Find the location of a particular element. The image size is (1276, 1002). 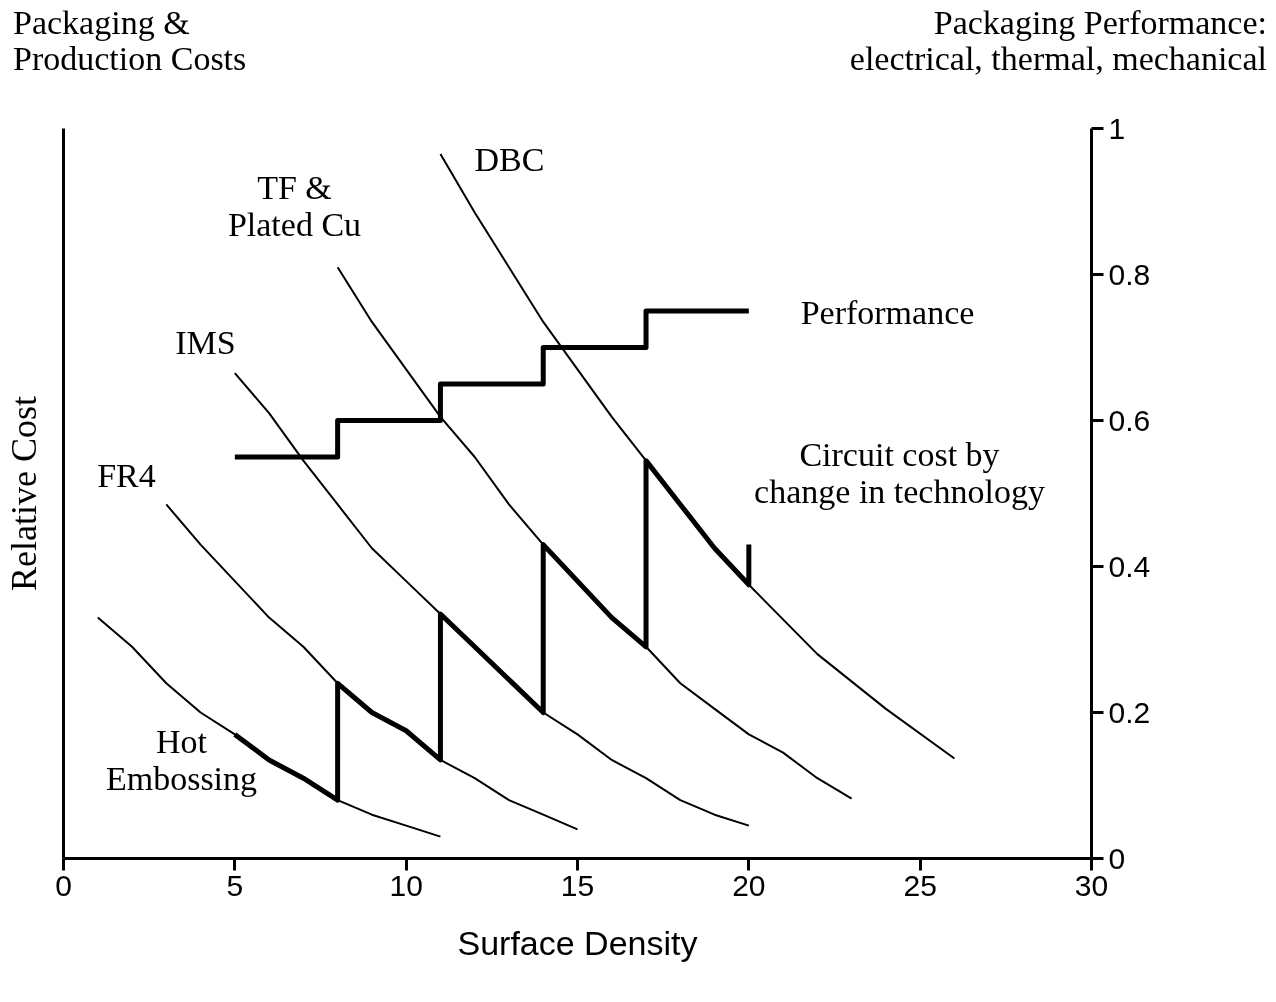

annotation: Circuit cost by change in technology is located at coordinates (899, 472).